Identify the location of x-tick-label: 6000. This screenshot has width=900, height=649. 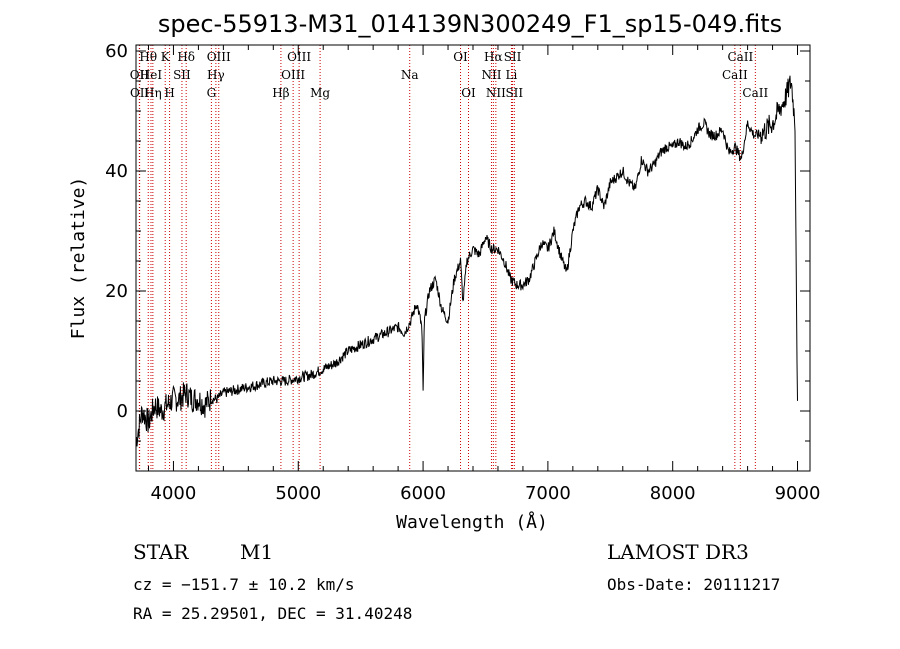
(423, 493).